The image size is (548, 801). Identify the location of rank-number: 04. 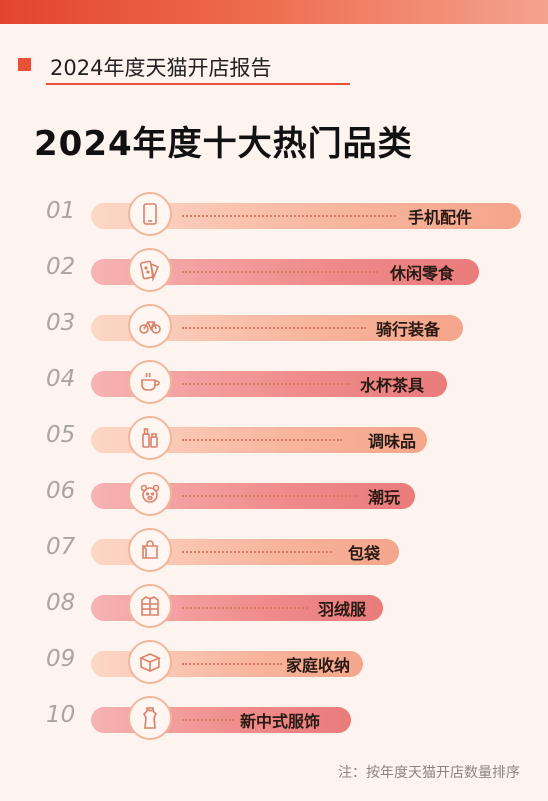
(61, 379).